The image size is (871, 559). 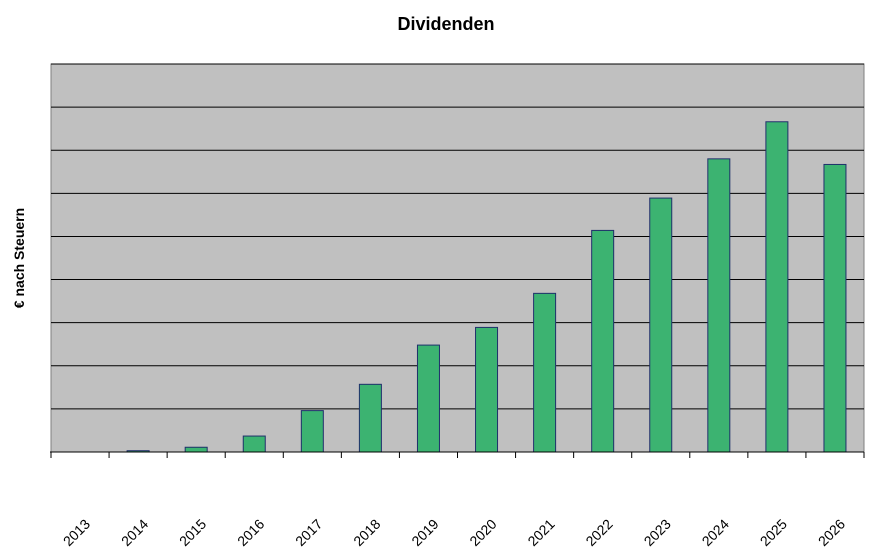 I want to click on x-tick-label-2013: 2013, so click(x=76, y=532).